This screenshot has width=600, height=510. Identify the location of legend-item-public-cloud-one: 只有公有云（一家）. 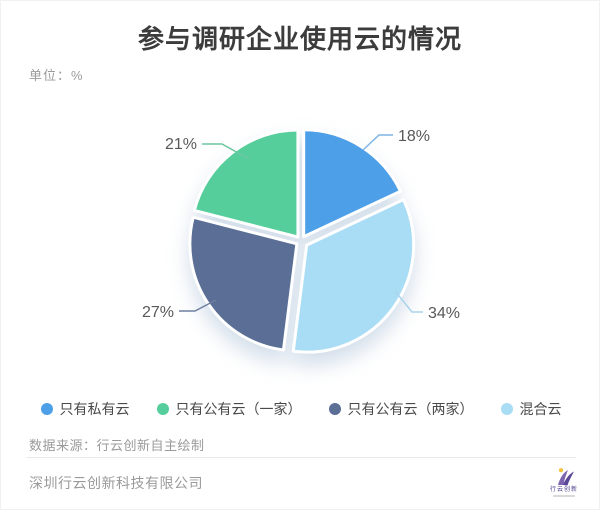
(229, 409).